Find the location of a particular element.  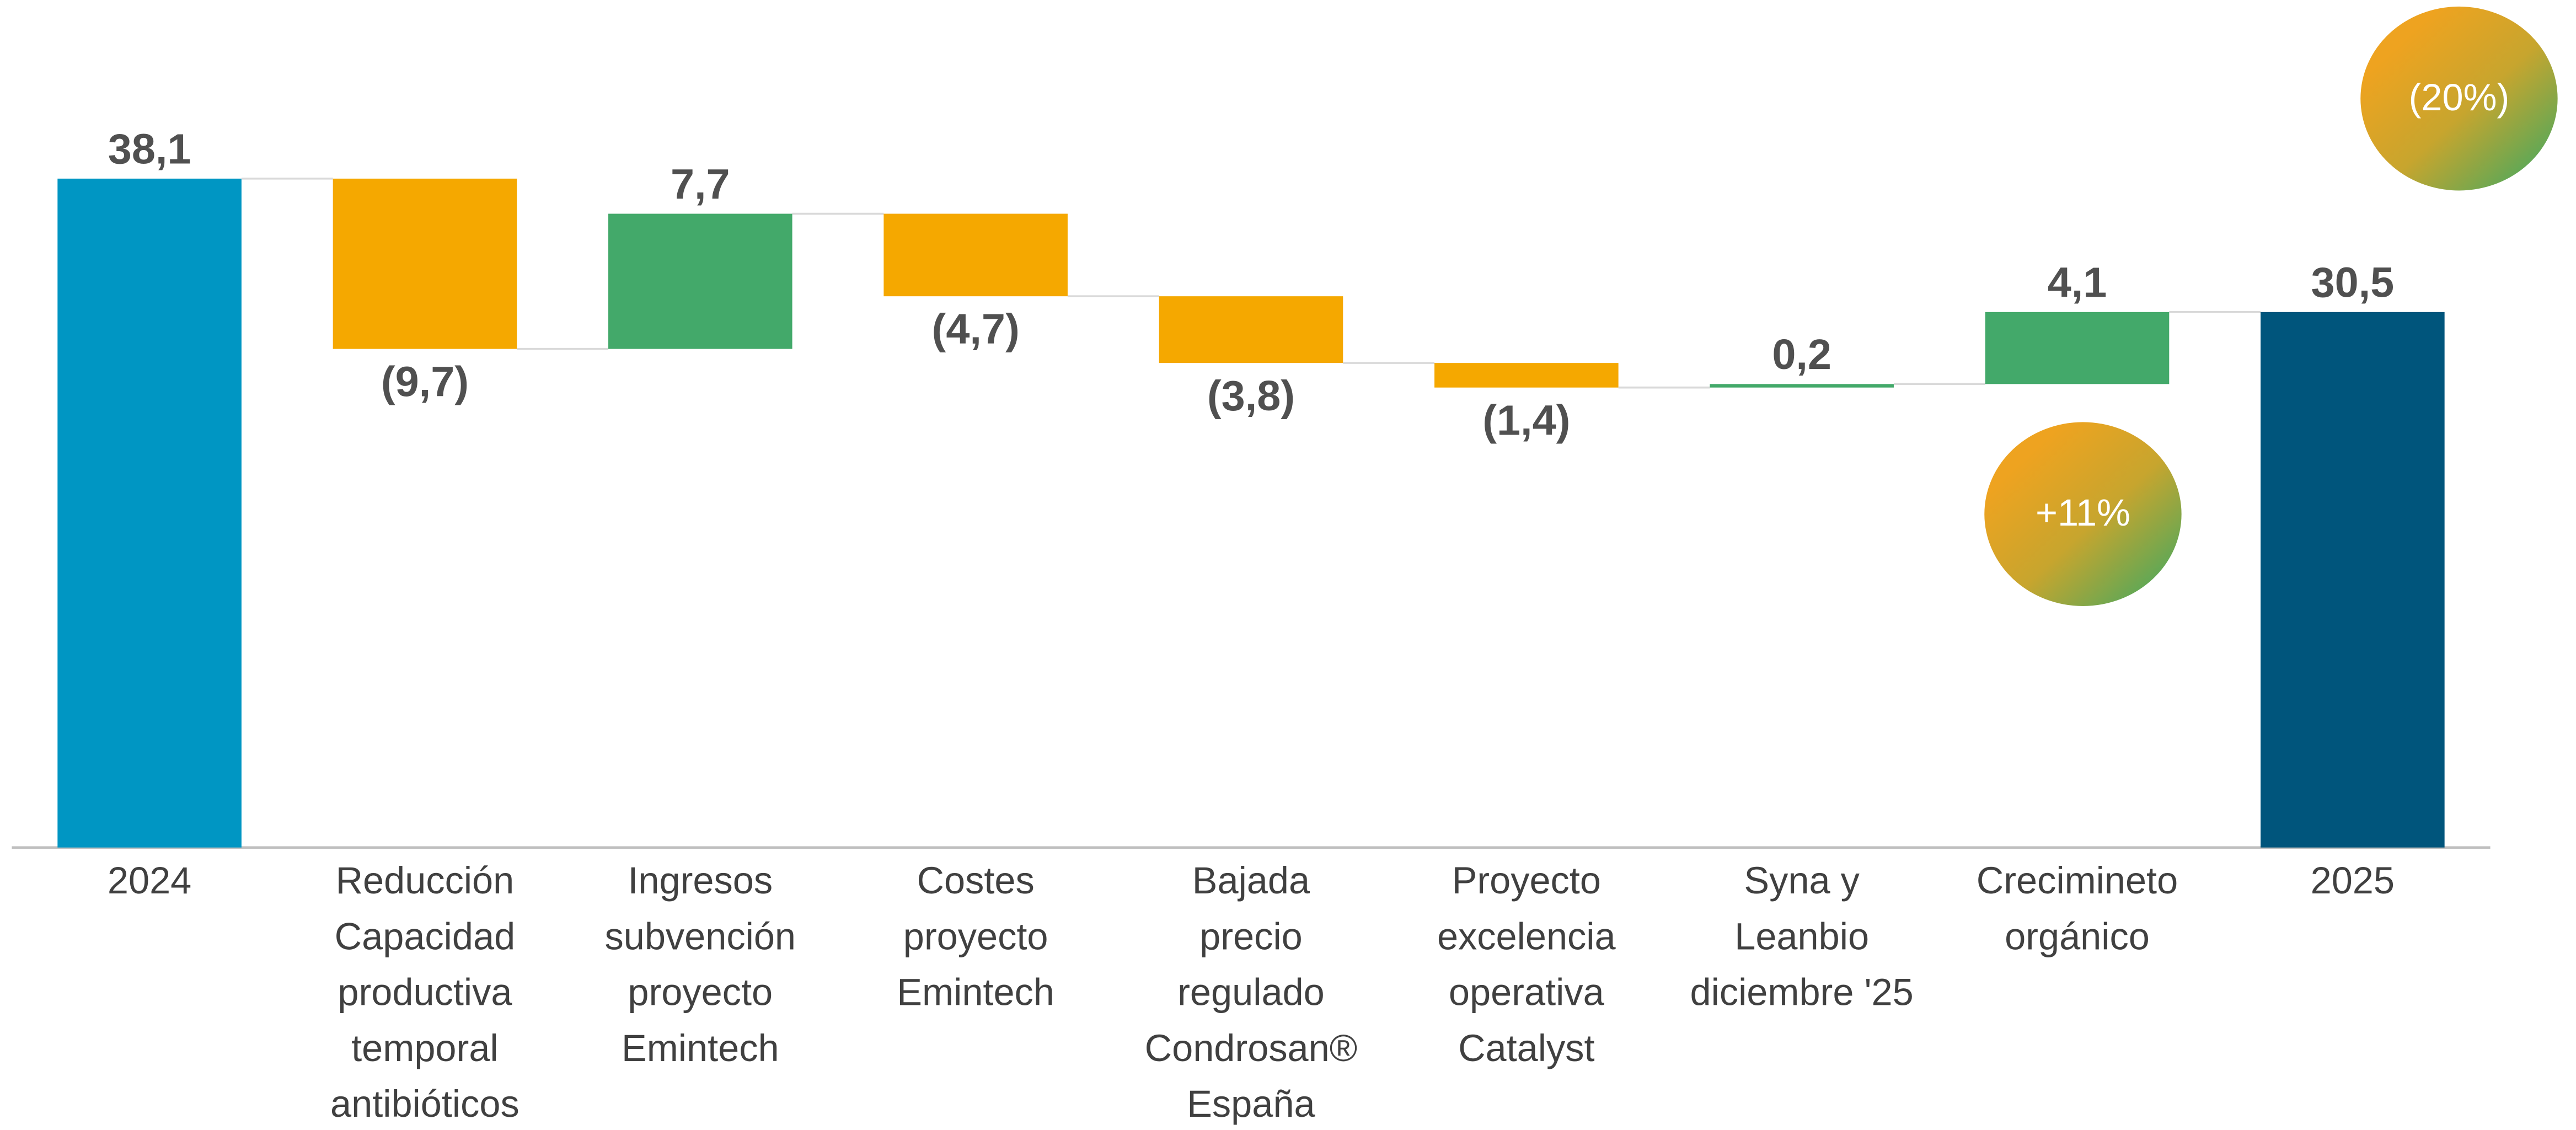

value-label: 0,2 is located at coordinates (1801, 354).